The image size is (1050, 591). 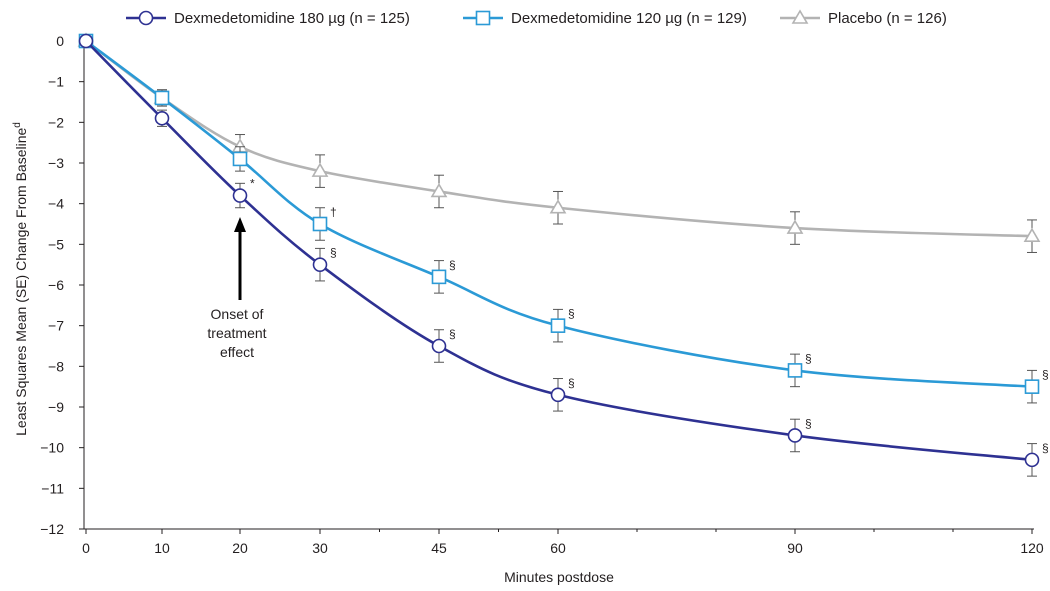 I want to click on y-ticks: 0 −1 −2 −3 −4 −5 −6 −7 −8 −9 −10 −11 −12, so click(x=62, y=285).